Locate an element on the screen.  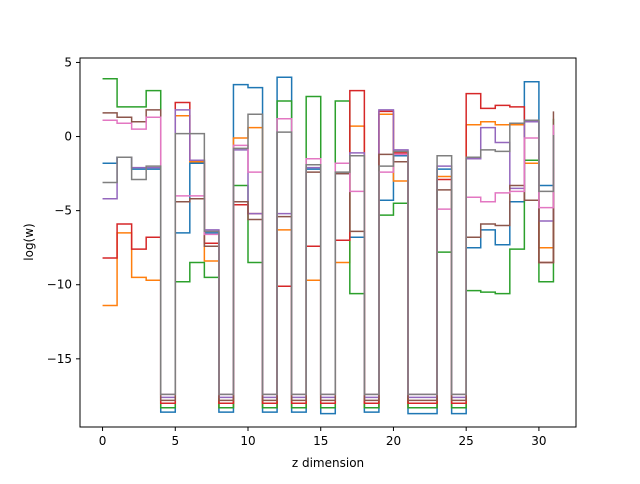
y-axis-label: log(w) is located at coordinates (29, 241).